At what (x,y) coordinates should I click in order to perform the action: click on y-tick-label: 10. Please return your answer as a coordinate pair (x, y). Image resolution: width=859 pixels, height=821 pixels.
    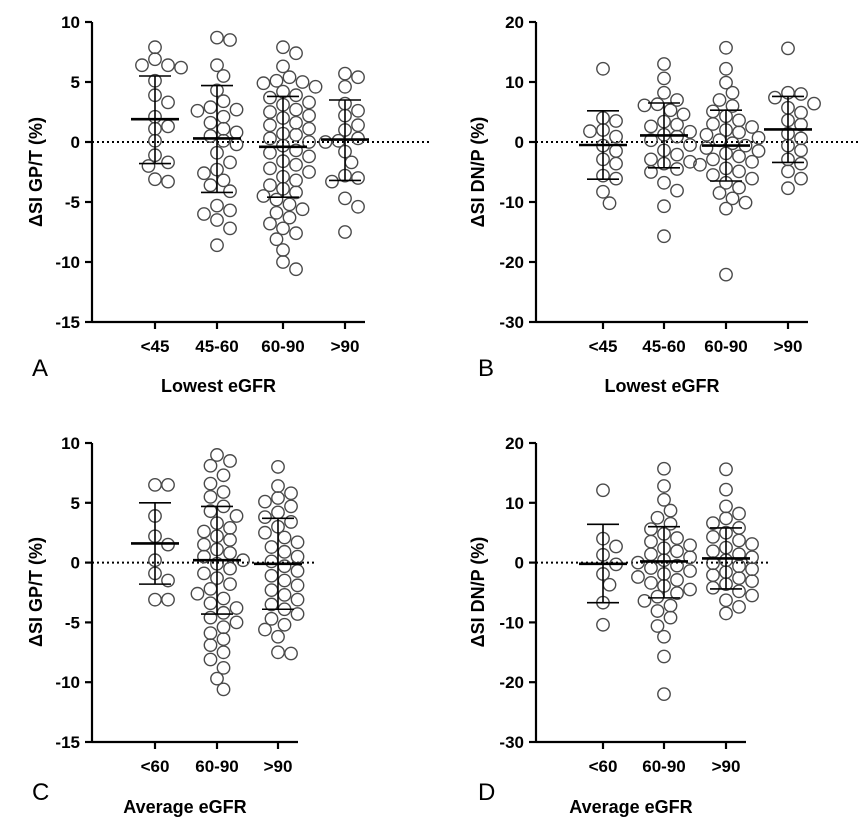
    Looking at the image, I should click on (514, 503).